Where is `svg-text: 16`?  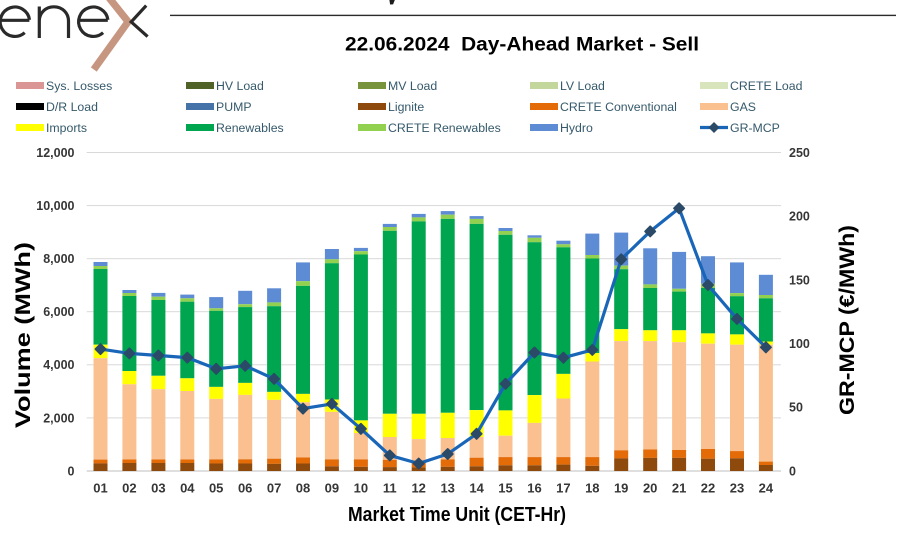 svg-text: 16 is located at coordinates (534, 488).